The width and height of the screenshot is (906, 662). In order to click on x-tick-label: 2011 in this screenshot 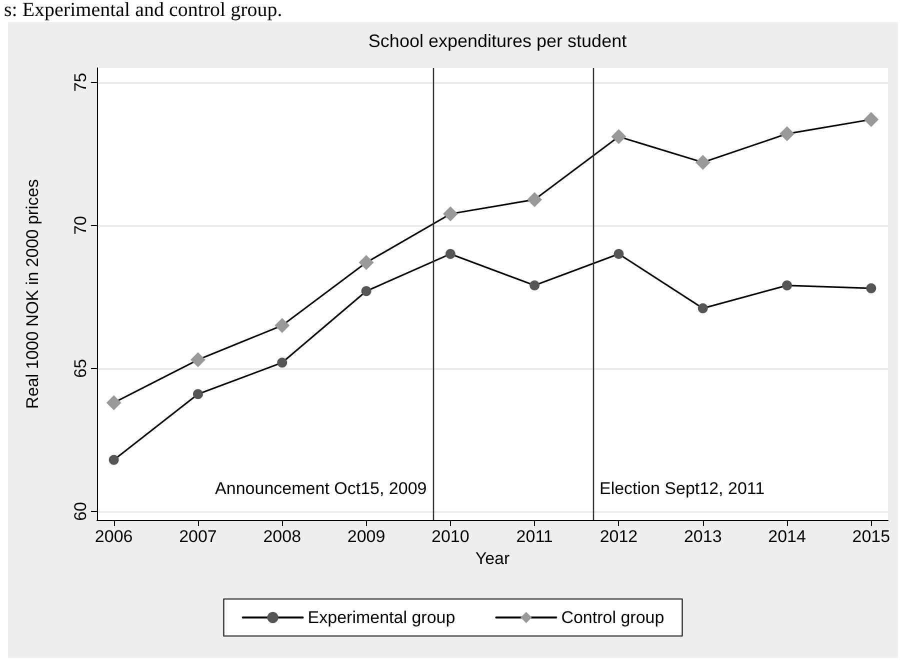, I will do `click(534, 536)`.